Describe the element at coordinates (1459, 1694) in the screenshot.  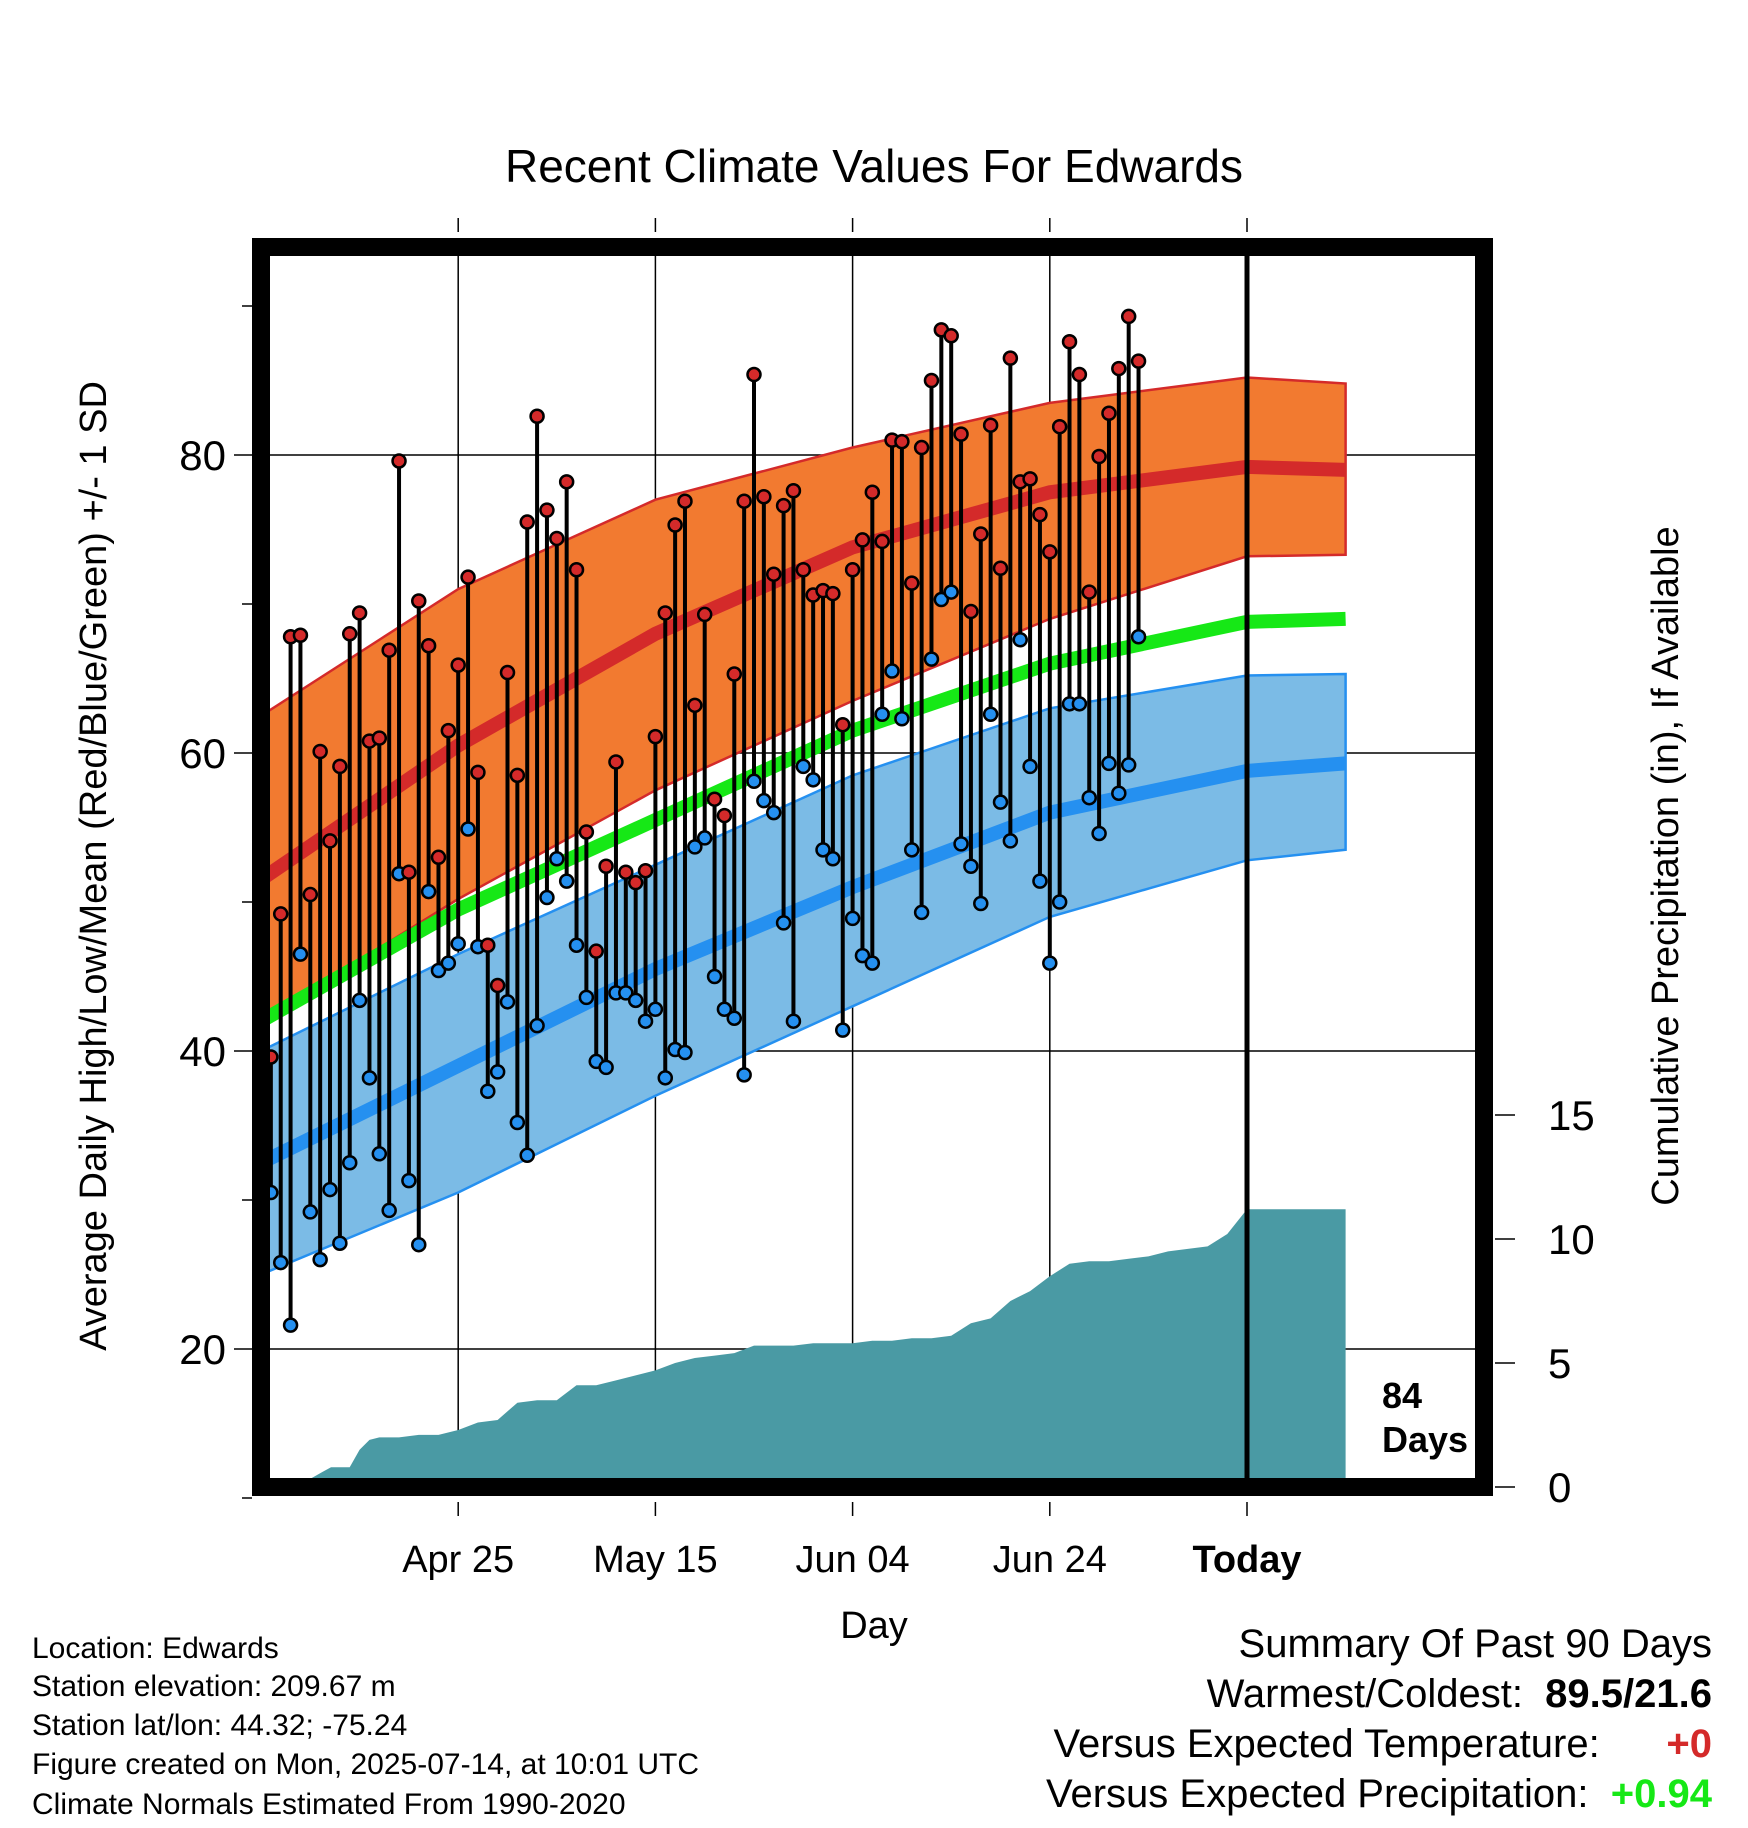
I see `summary-warm-cold: Warmest/Coldest: 89.5/21.6` at that location.